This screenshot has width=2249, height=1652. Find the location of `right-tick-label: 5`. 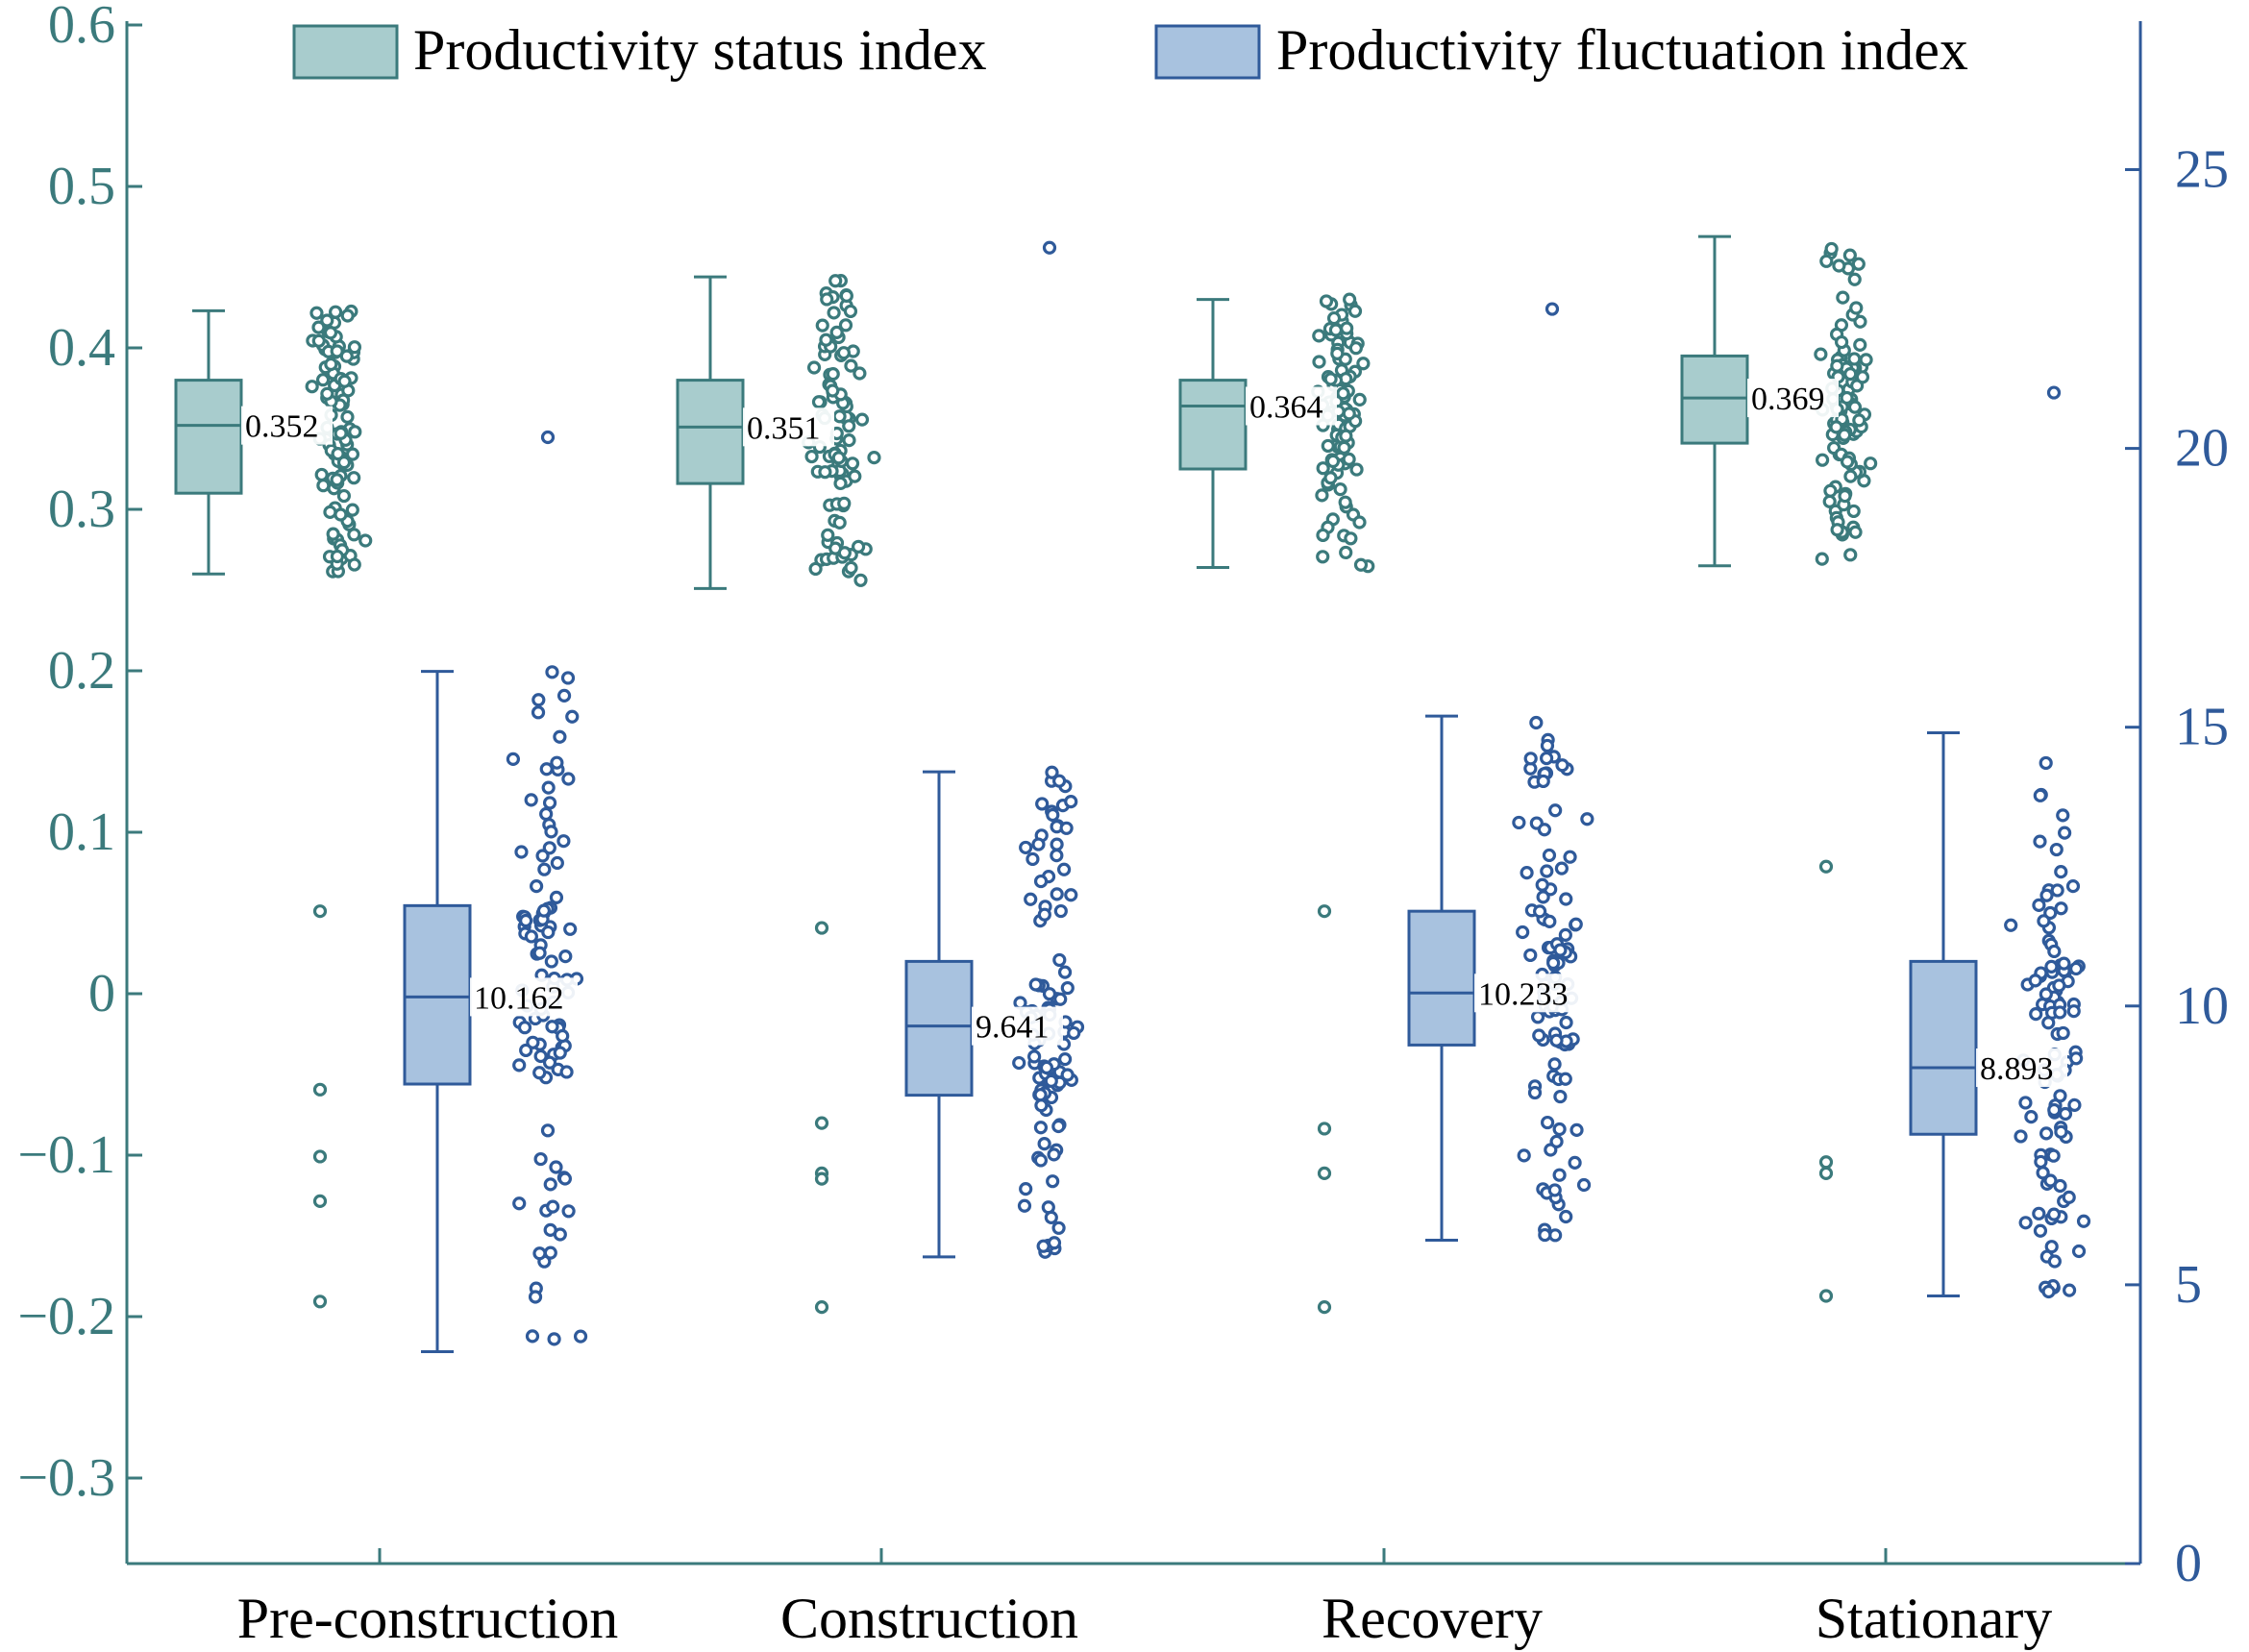

right-tick-label: 5 is located at coordinates (2188, 1285).